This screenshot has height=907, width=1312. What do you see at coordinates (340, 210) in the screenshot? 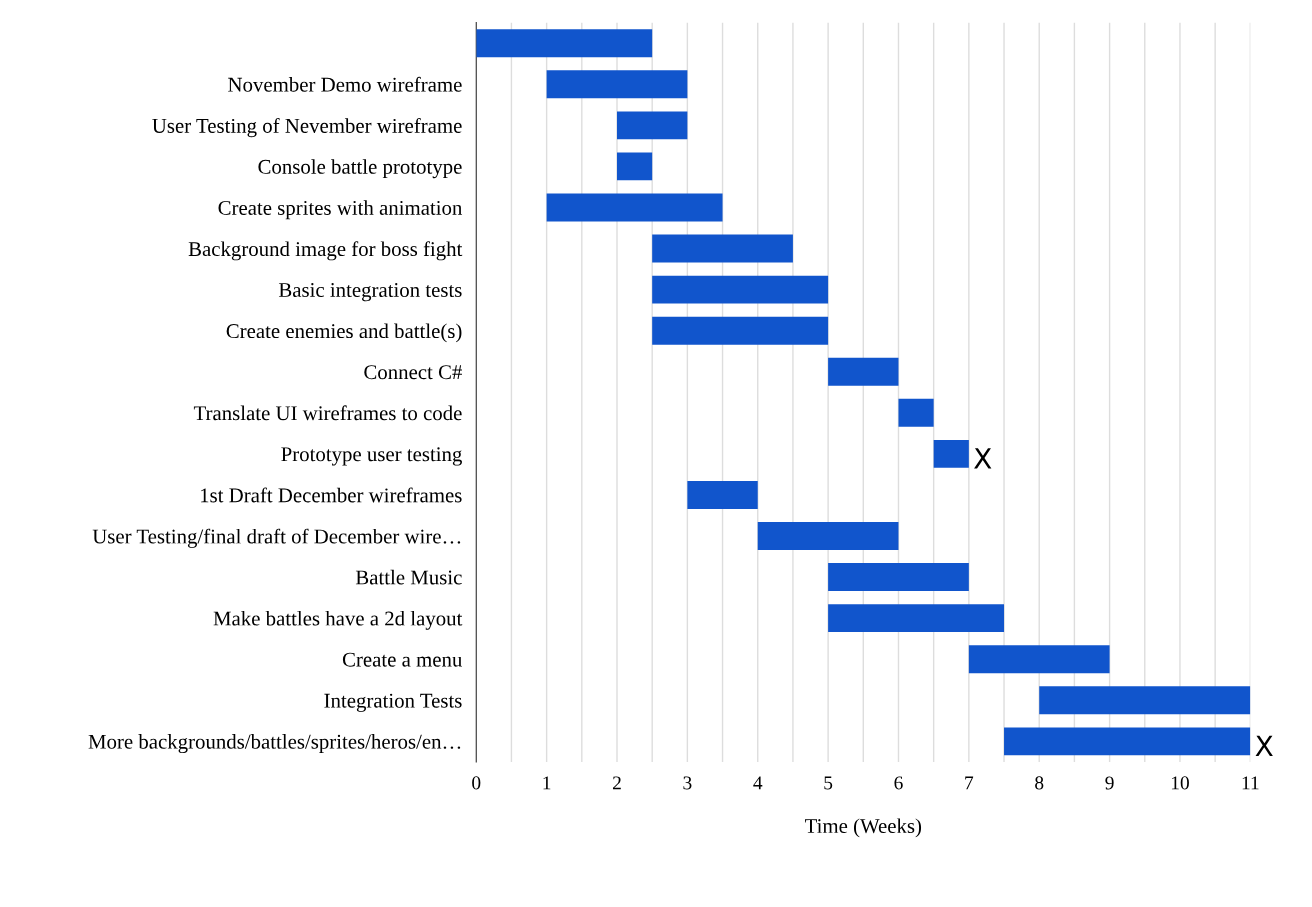
I see `y-tick-label: Create sprites with animation` at bounding box center [340, 210].